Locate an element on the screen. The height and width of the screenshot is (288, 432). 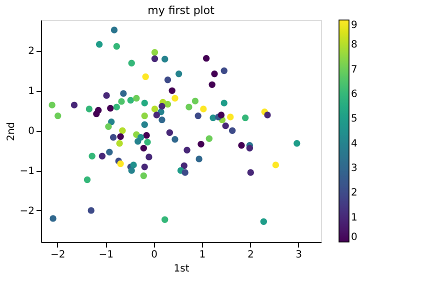
color-bar-label: 6 is located at coordinates (354, 94).